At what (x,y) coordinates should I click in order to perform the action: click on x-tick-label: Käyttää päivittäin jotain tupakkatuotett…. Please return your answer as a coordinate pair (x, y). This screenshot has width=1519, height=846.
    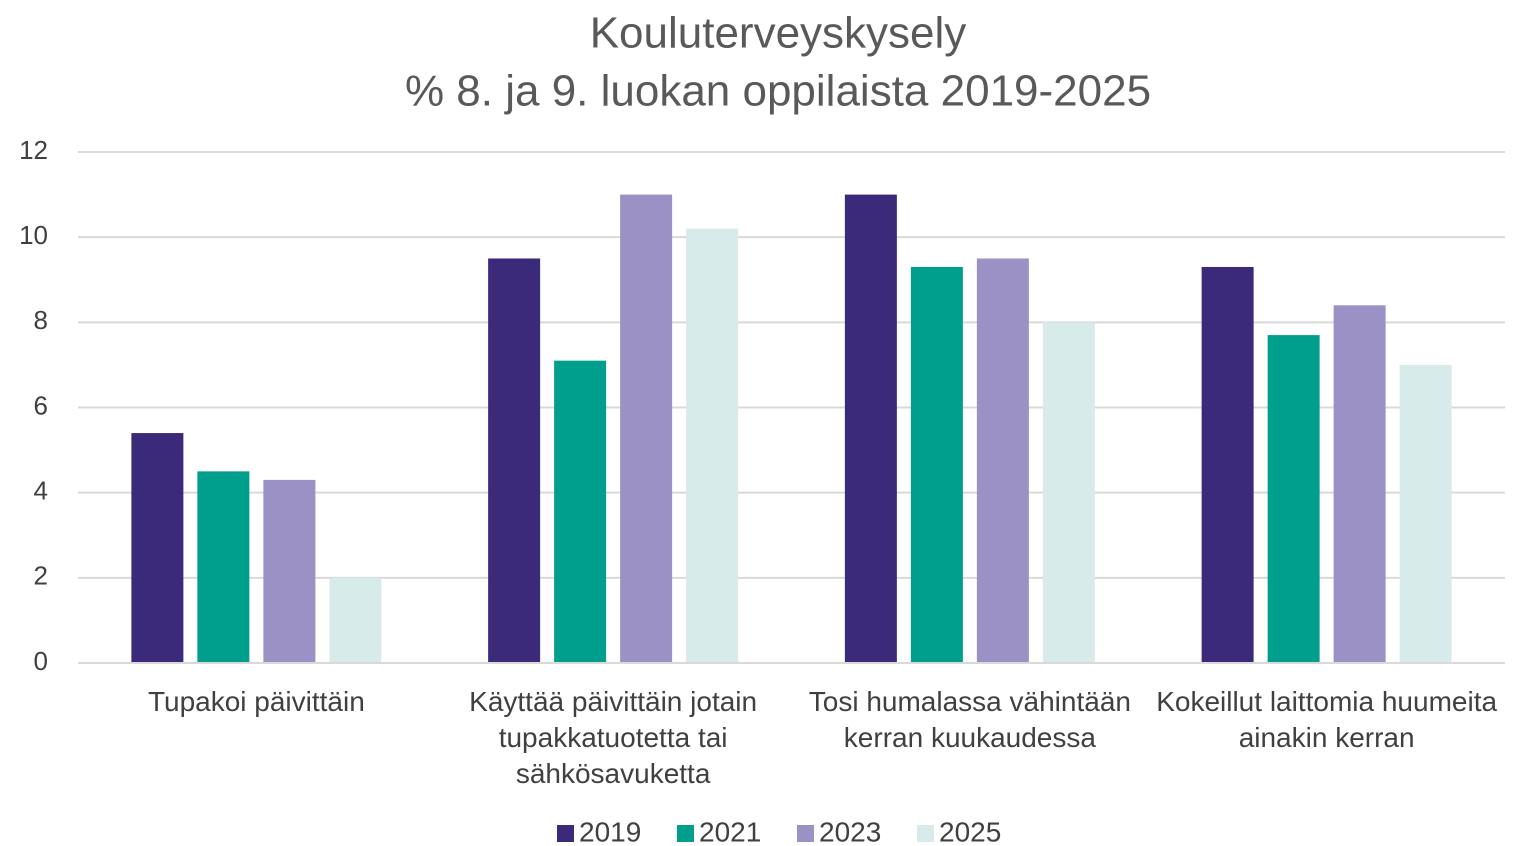
    Looking at the image, I should click on (613, 737).